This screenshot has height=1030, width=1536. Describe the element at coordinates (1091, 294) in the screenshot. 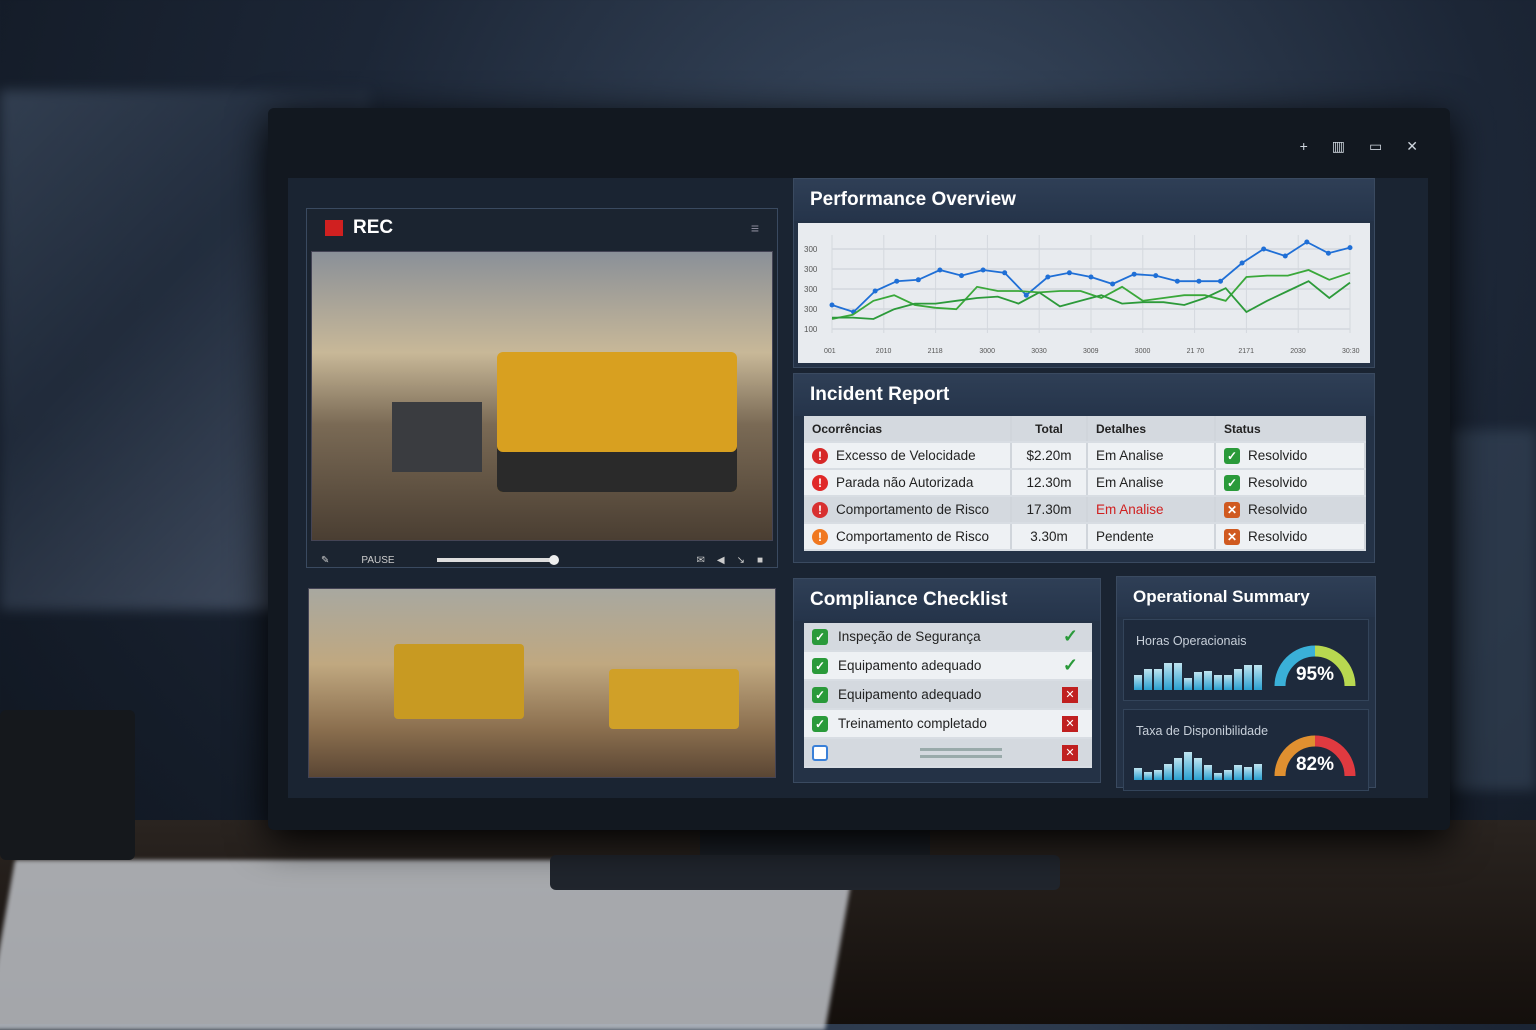

I see `series-line` at that location.